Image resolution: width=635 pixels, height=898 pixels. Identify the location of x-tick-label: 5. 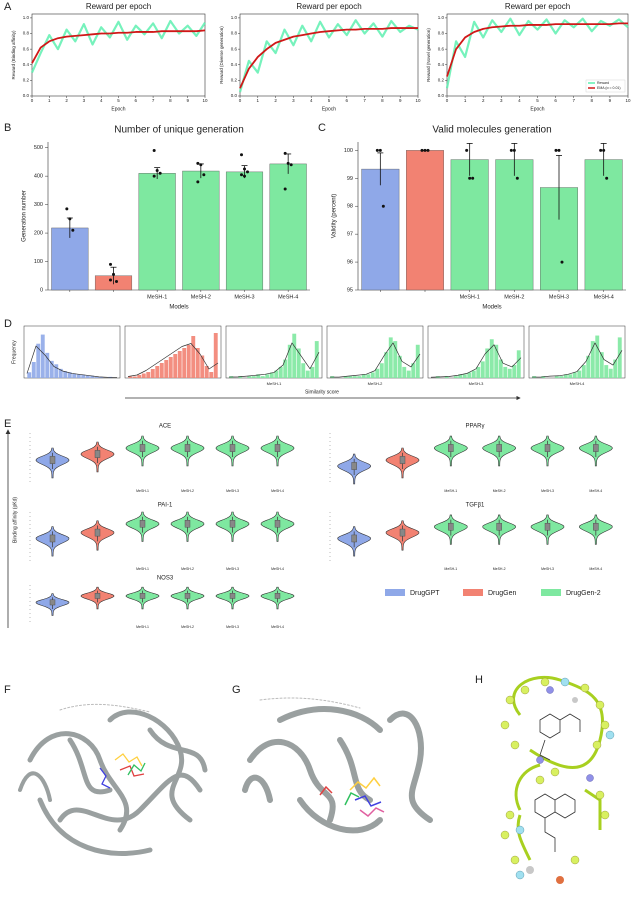
(537, 100).